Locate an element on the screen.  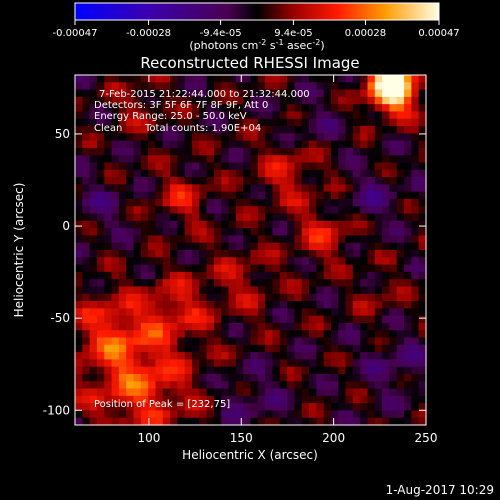
annotation-time-range: 7-Feb-2015 21:22:44.000 to 21:32:44.000 is located at coordinates (204, 94).